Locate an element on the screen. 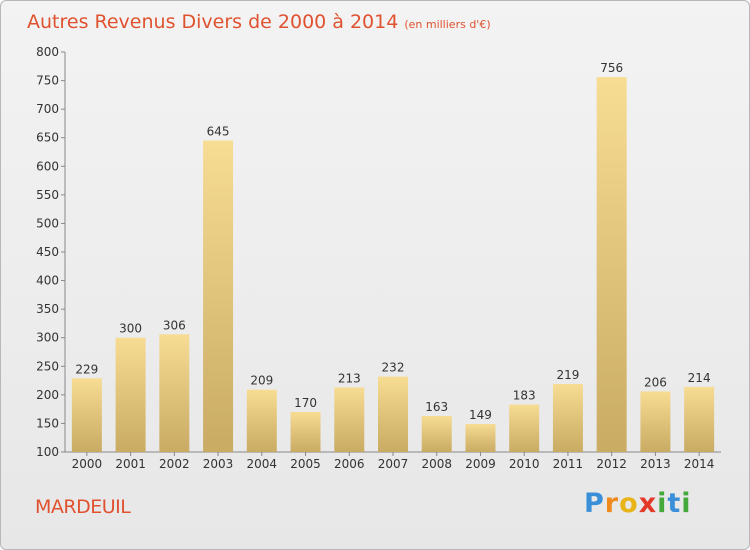  bar-value-label: 306 is located at coordinates (174, 325).